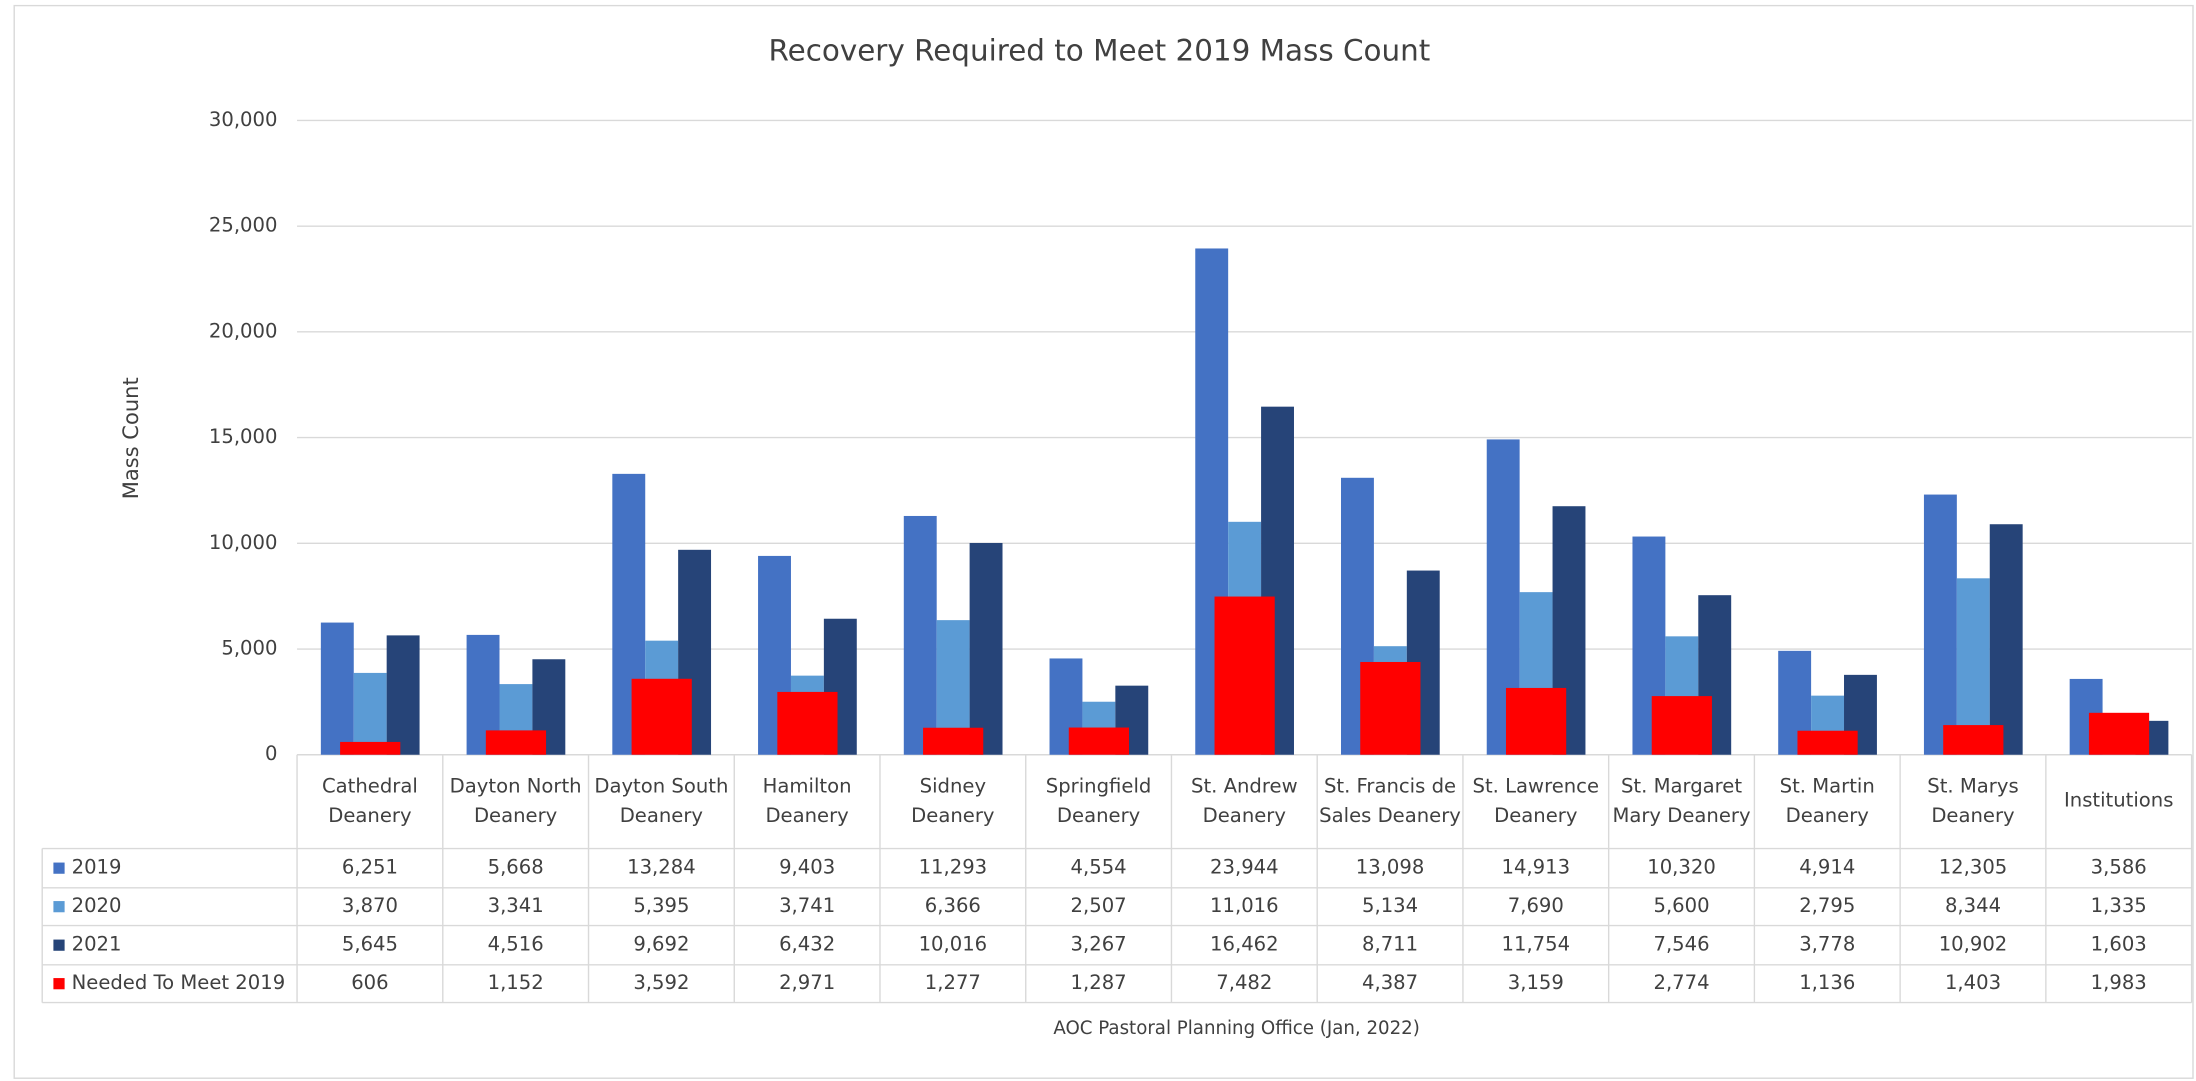  I want to click on x-tick-label-box: Dayton South Deanery, so click(661, 801).